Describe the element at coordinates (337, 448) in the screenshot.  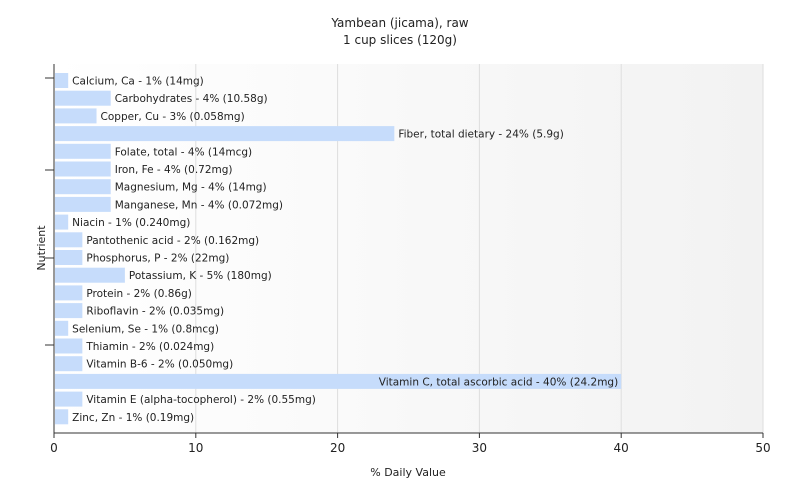
I see `x-tick-label: 20` at that location.